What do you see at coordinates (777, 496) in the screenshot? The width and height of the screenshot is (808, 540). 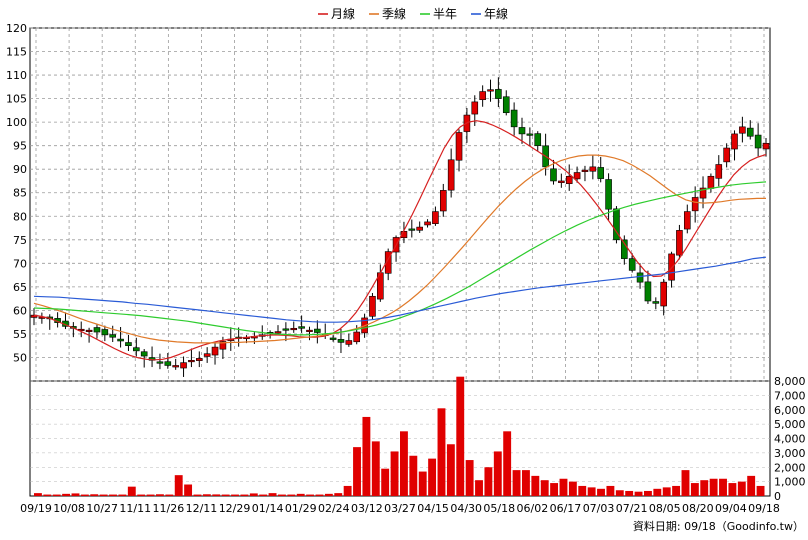 I see `volume-y-tick-label: 0` at bounding box center [777, 496].